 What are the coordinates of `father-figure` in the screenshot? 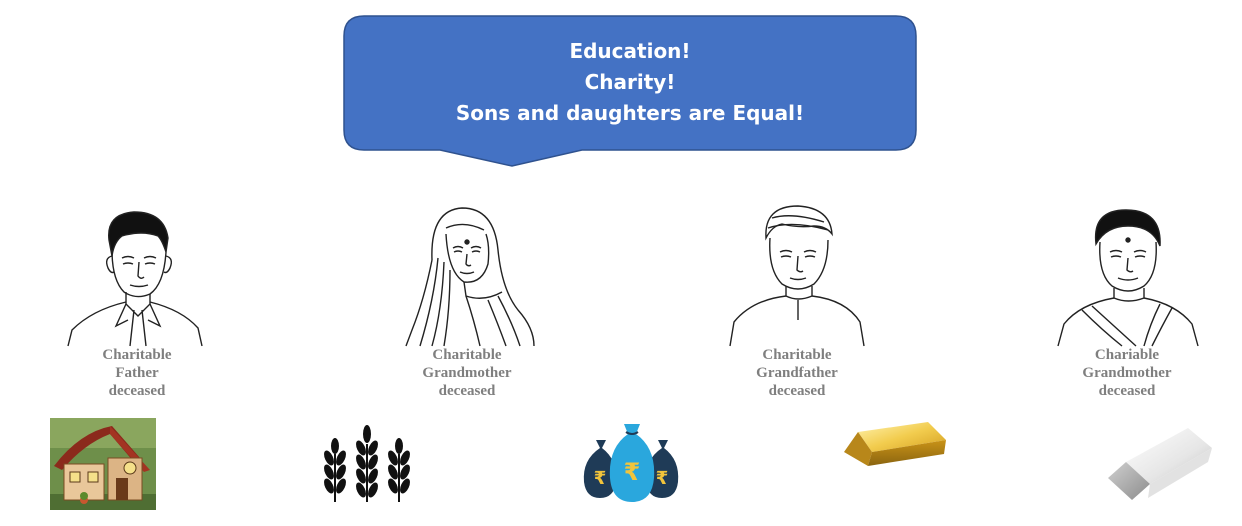 It's located at (137, 275).